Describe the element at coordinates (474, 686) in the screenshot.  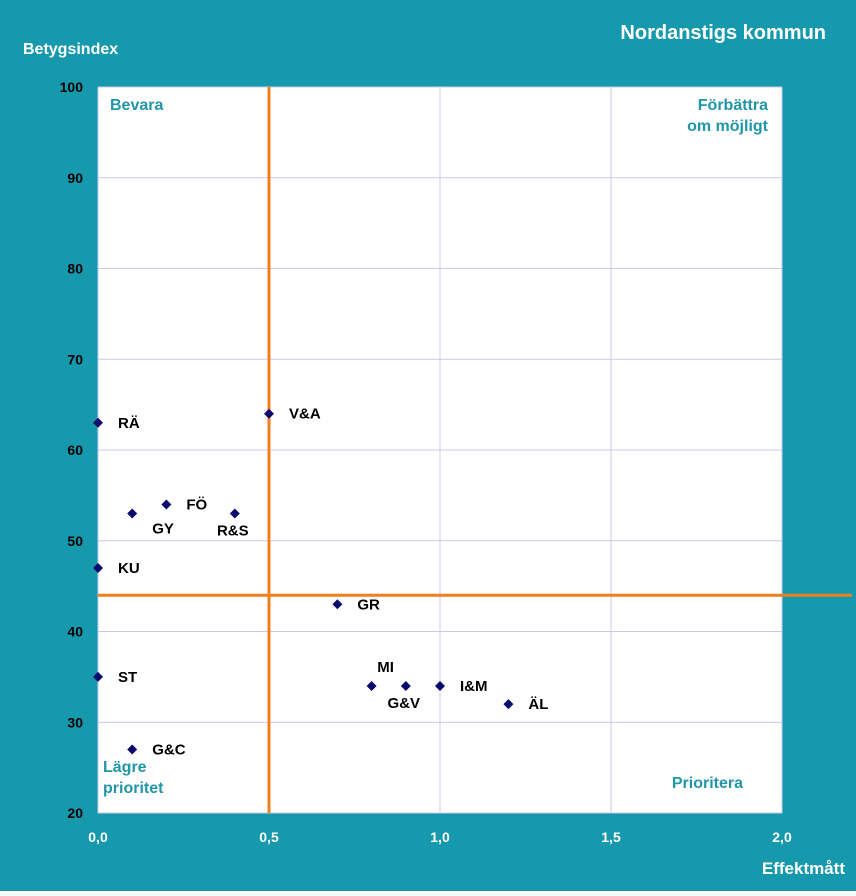
I see `data-point-label: I&M` at that location.